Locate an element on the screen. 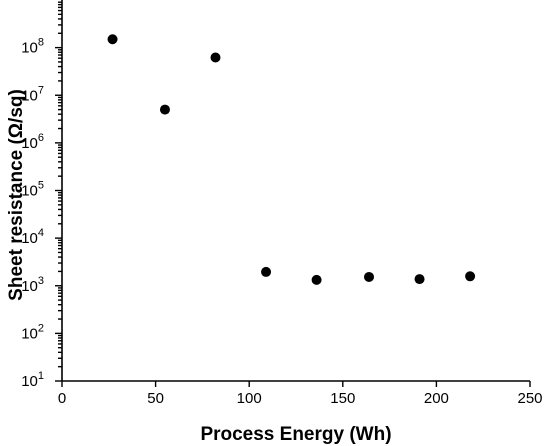  y-axis-title: Sheet resistance (Ω/sq) is located at coordinates (16, 195).